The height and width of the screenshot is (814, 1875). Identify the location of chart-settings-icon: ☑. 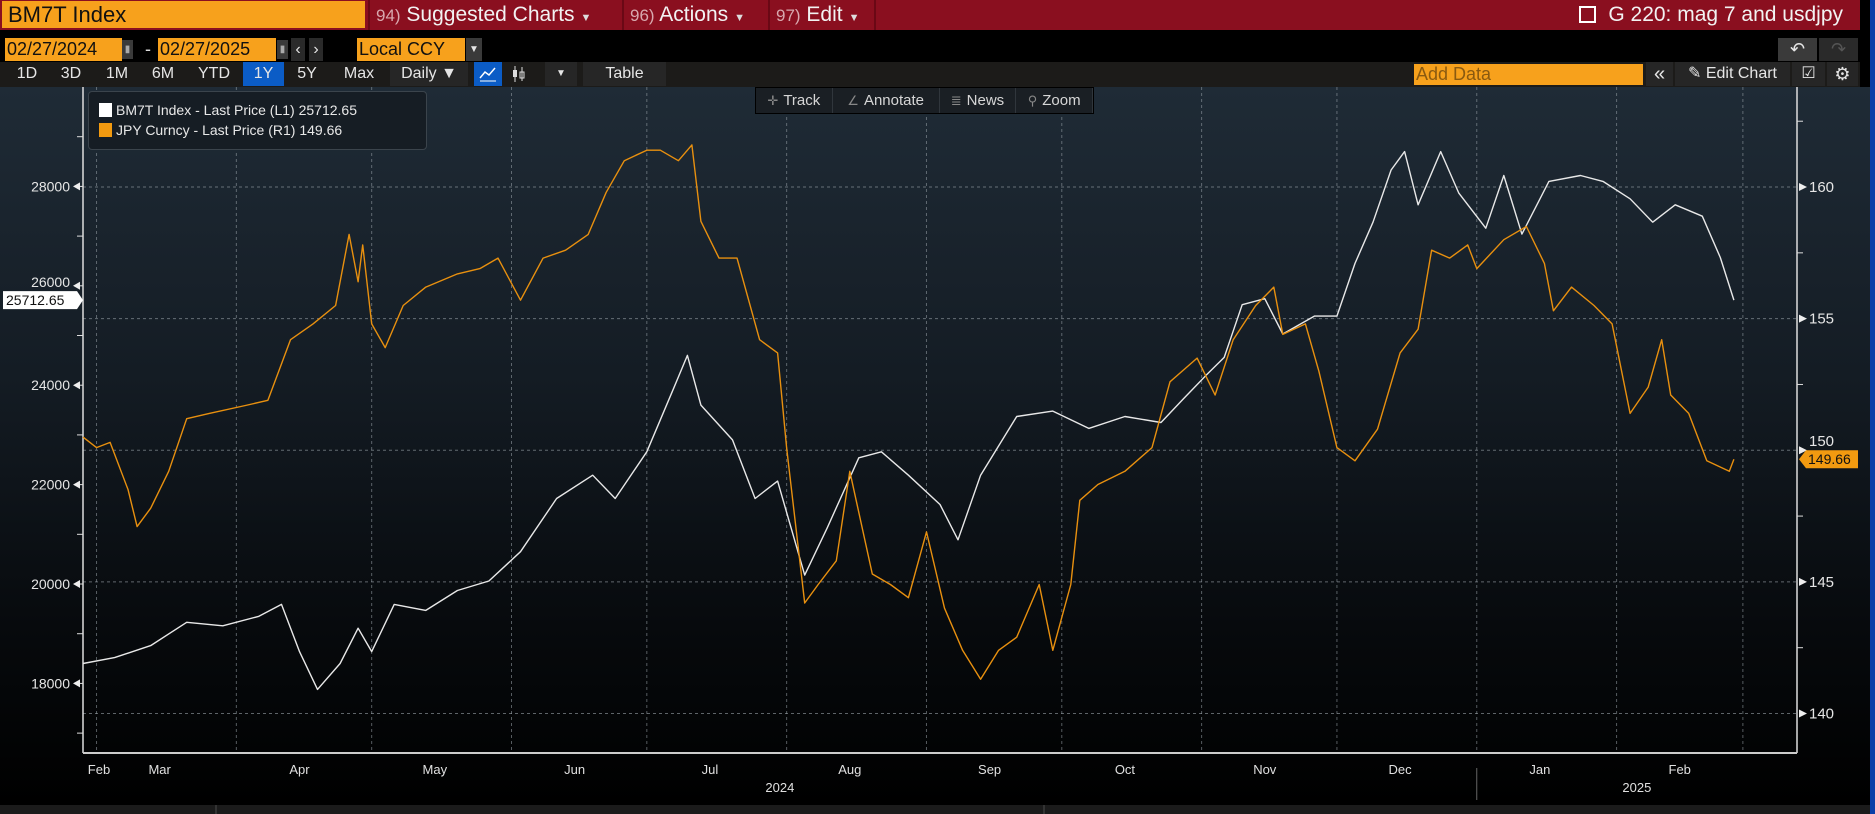
(1808, 74).